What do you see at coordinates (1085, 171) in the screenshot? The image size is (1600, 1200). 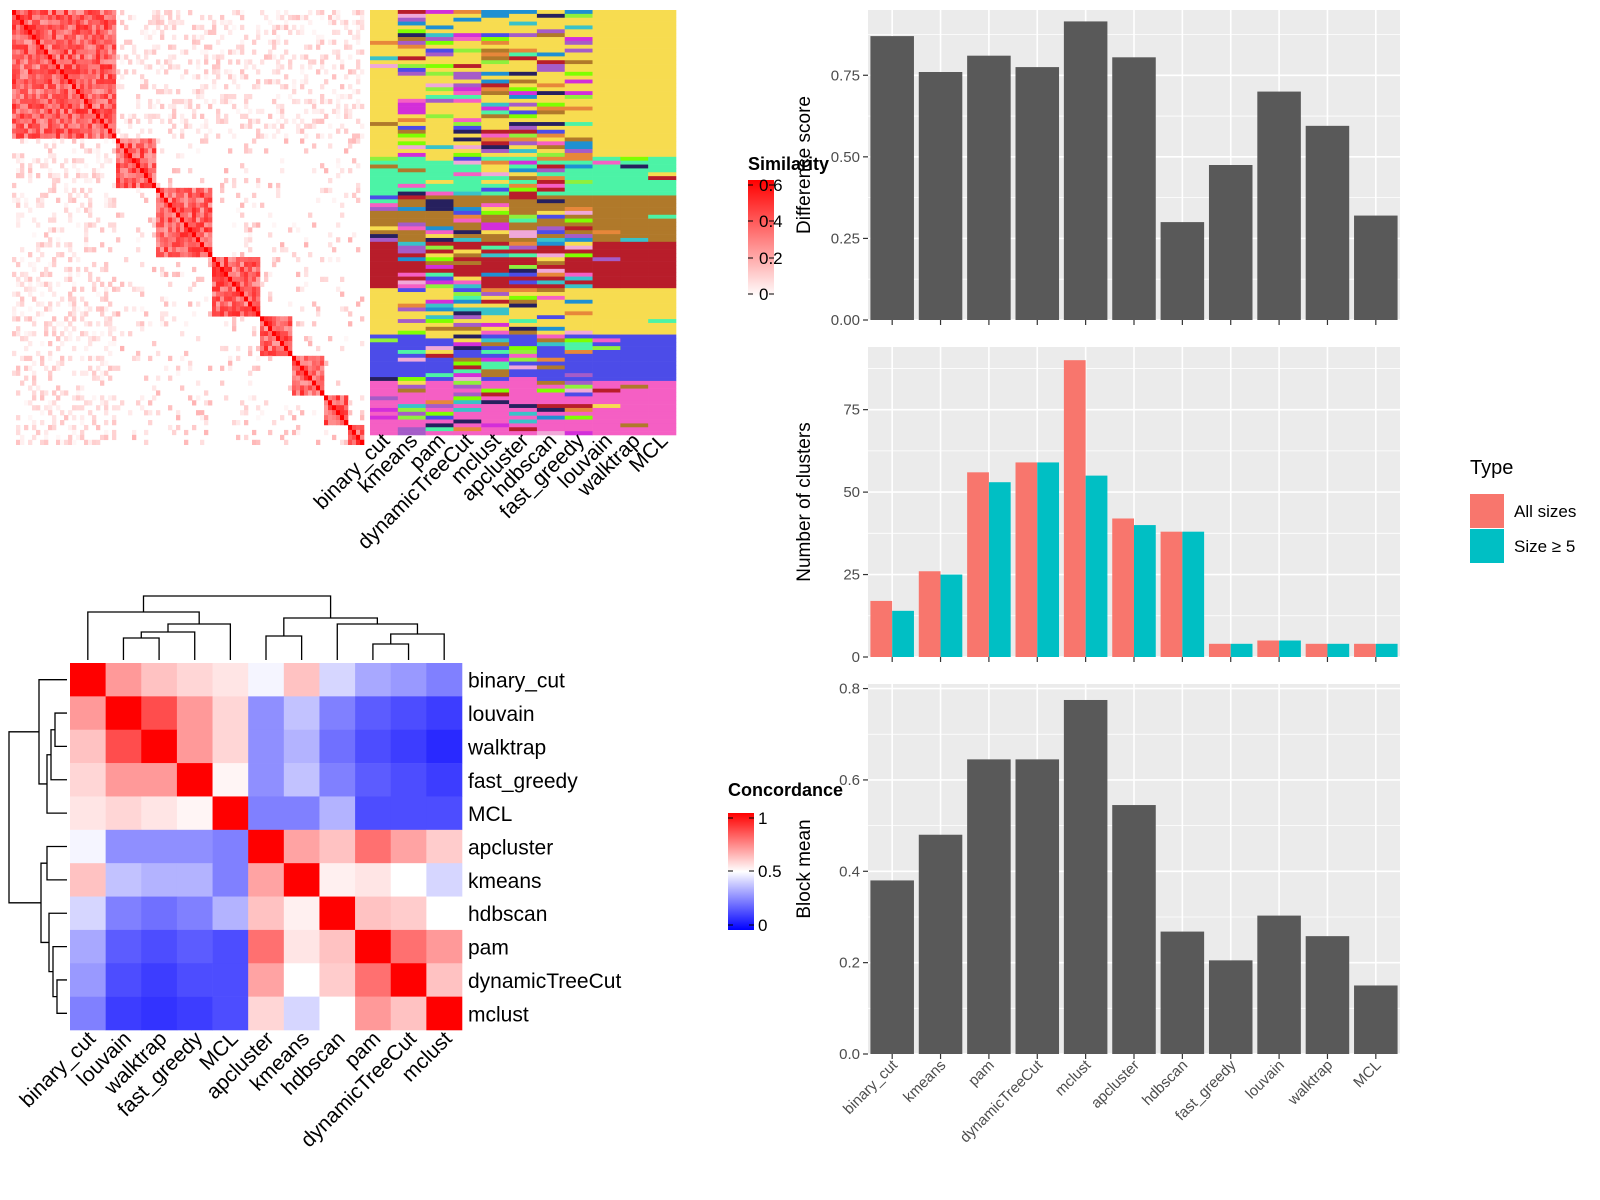 I see `bar-mclust` at bounding box center [1085, 171].